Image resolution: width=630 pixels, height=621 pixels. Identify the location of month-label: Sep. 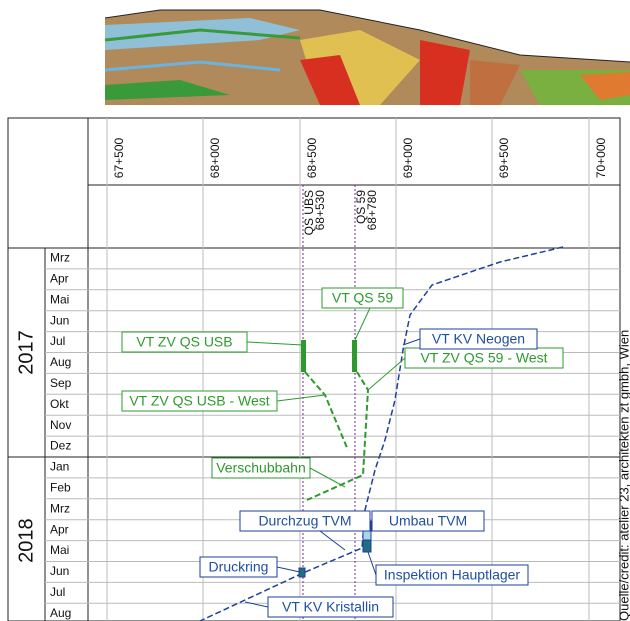
(61, 383).